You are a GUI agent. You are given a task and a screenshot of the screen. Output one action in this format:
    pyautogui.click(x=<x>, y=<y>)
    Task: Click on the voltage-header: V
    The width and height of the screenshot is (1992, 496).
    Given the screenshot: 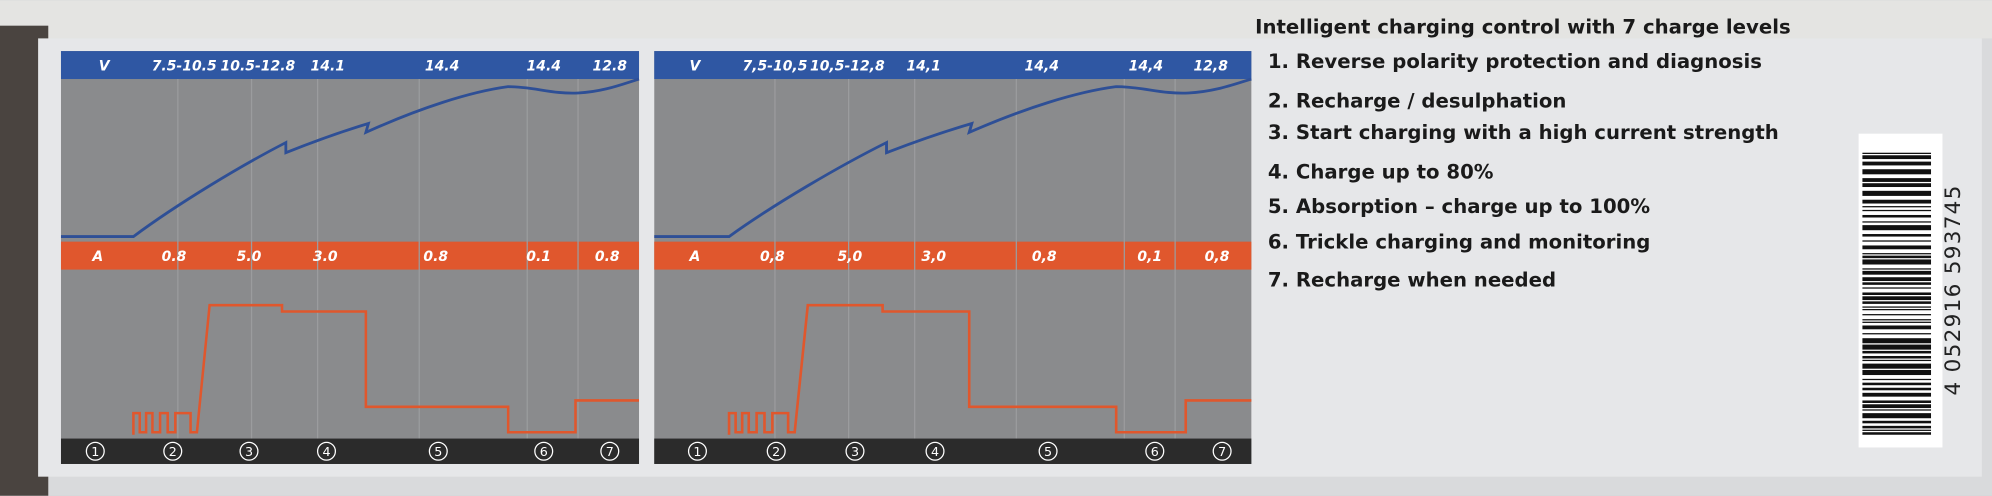 What is the action you would take?
    pyautogui.click(x=105, y=66)
    